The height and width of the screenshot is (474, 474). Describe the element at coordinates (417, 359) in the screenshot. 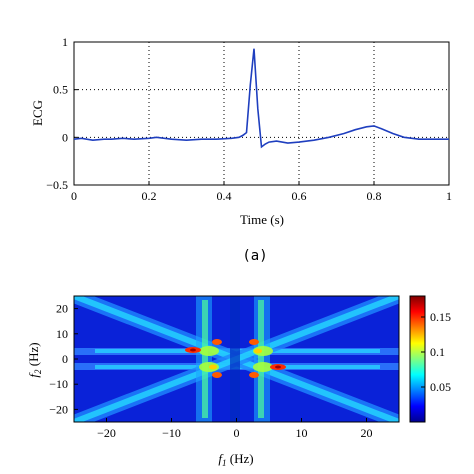

I see `colorbar` at that location.